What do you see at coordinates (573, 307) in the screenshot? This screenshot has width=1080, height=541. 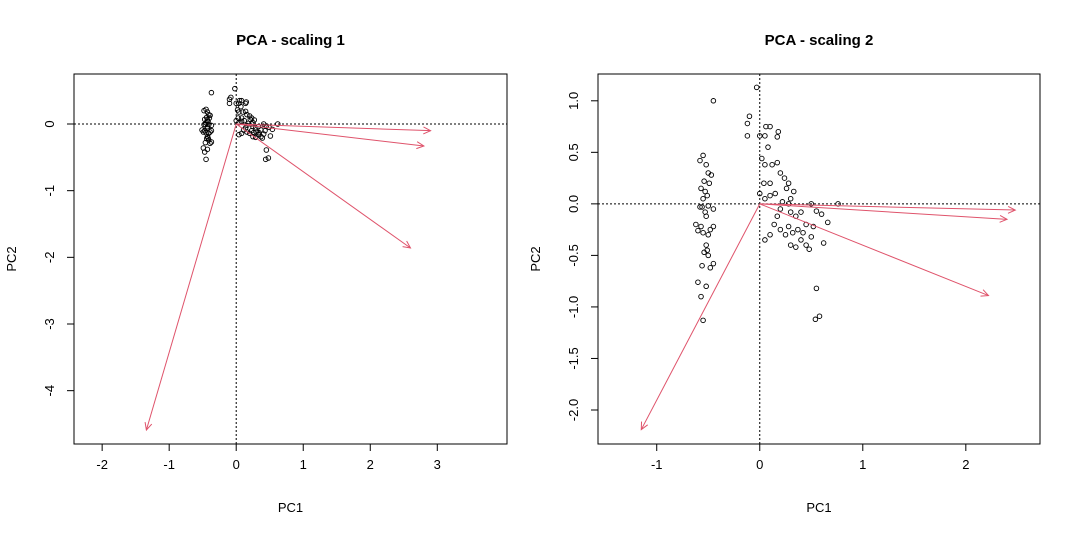 I see `y-tick-label: -1.0` at bounding box center [573, 307].